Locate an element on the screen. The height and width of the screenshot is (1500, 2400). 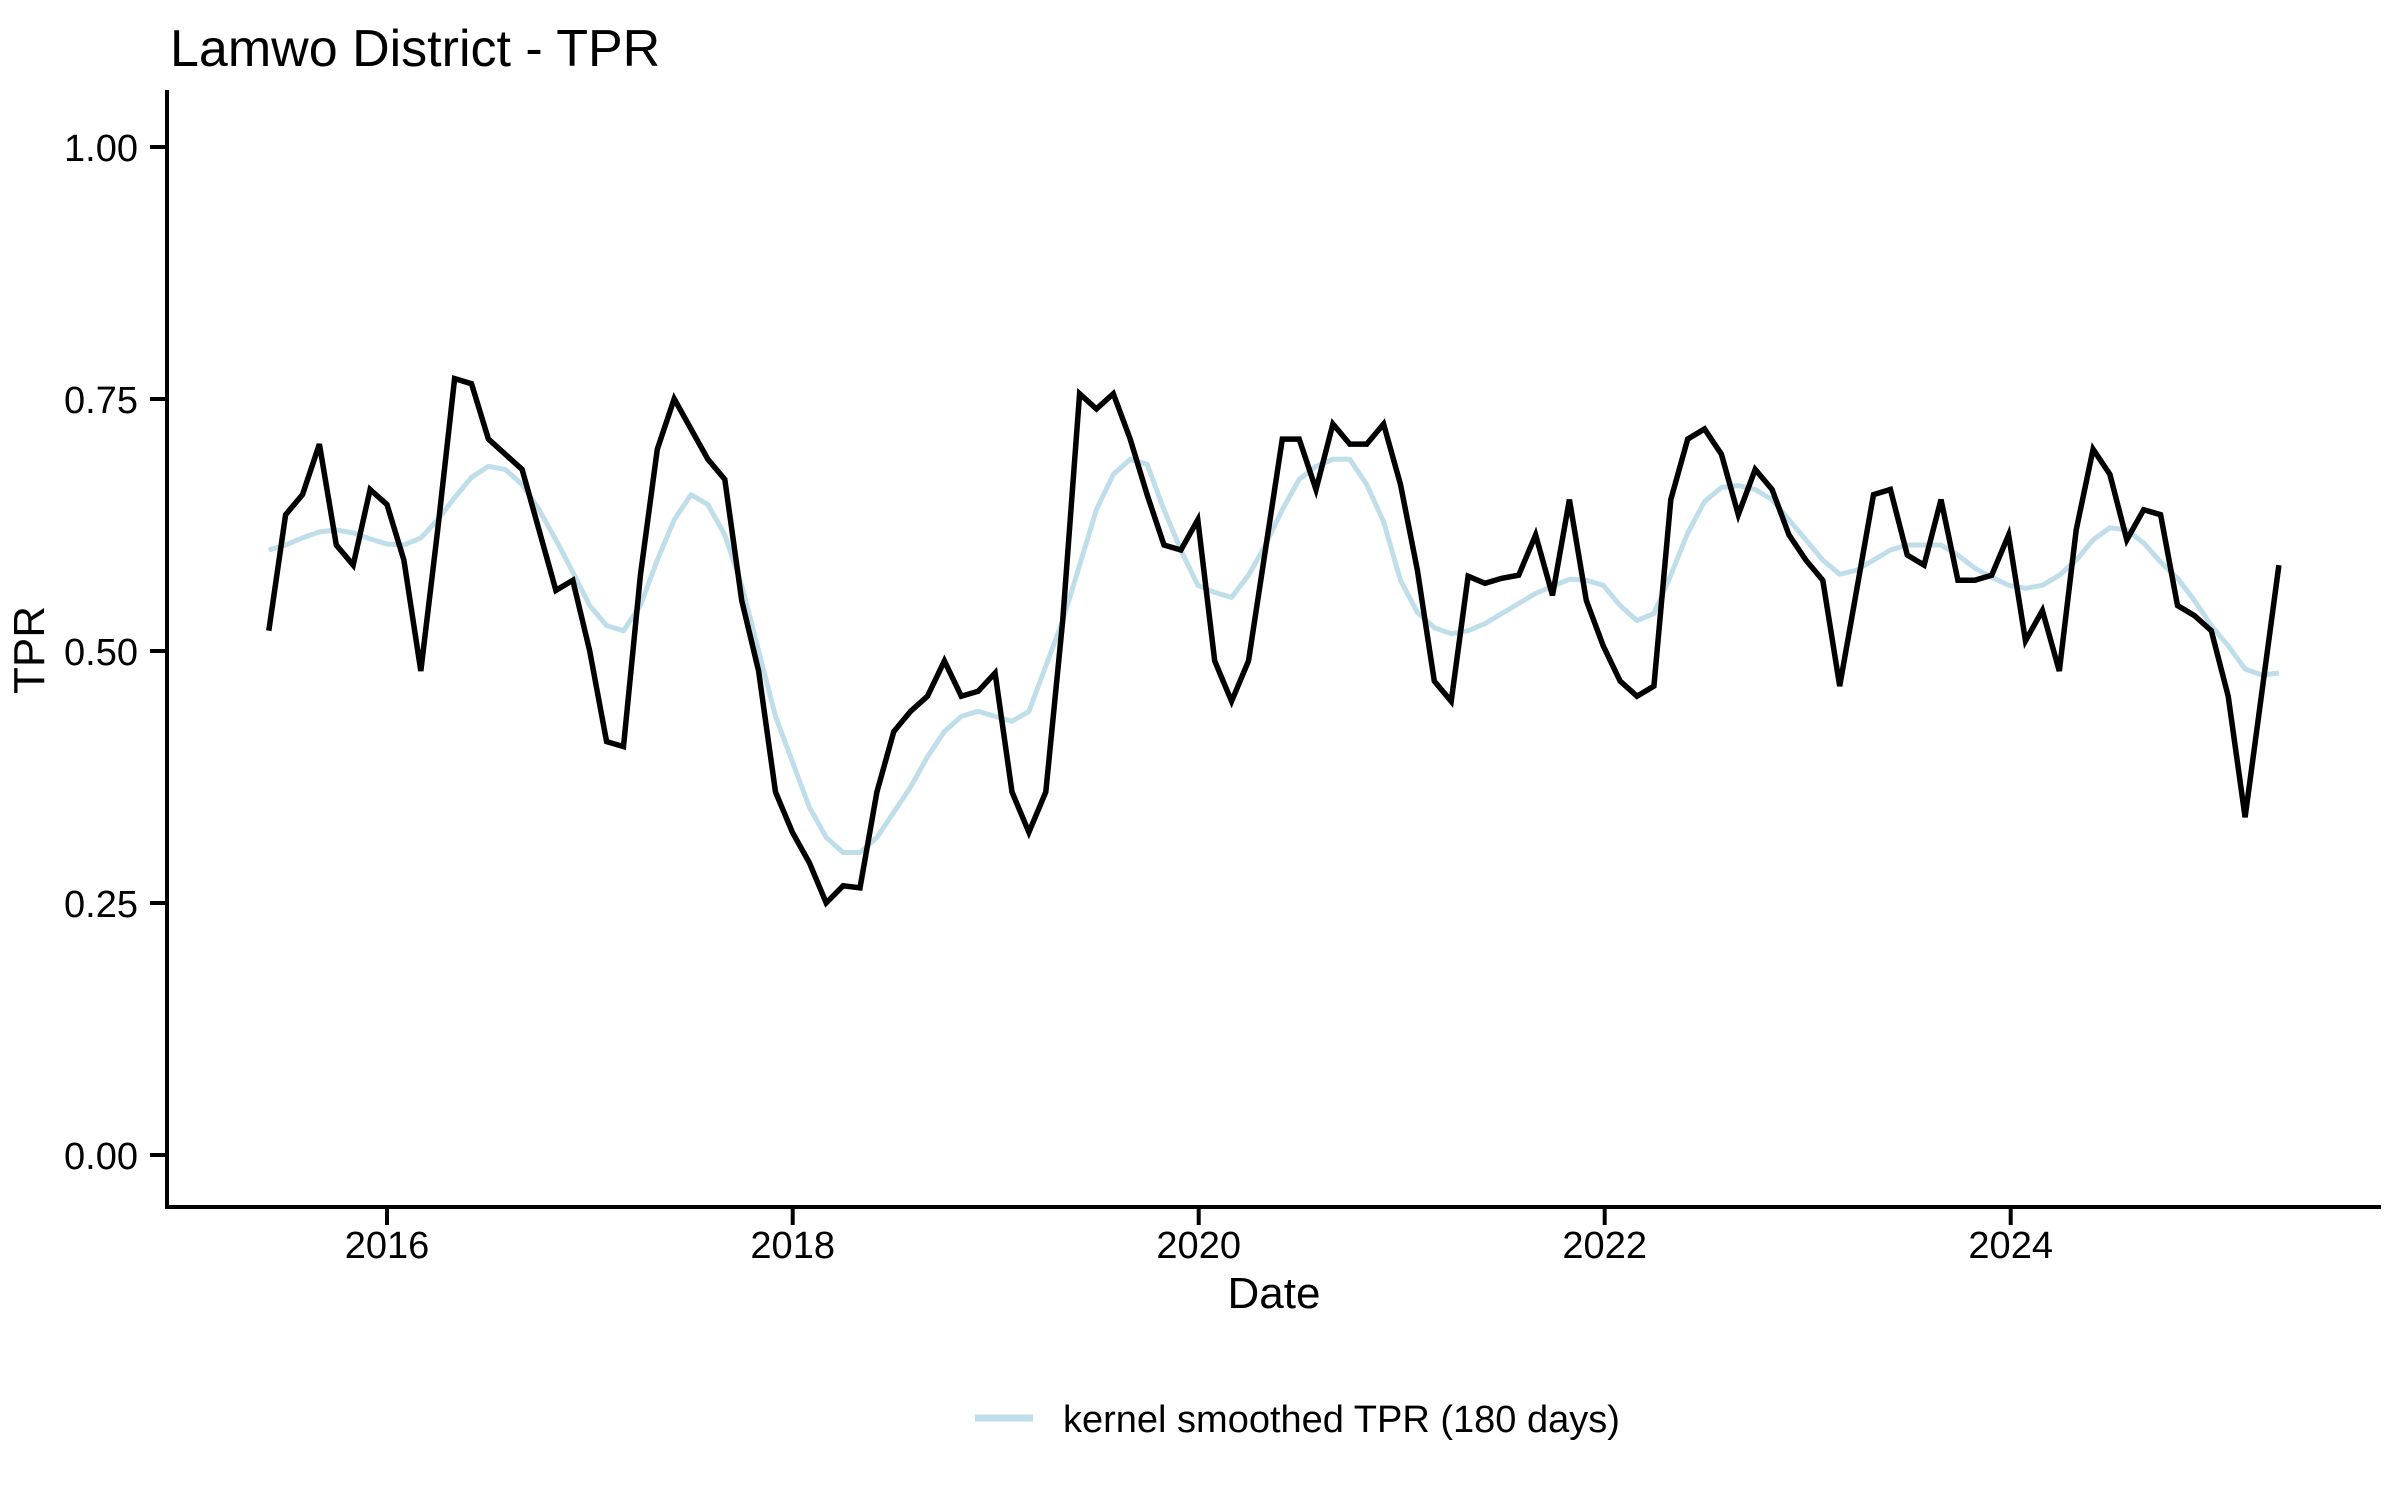
y-tick-label-1.00: 1.00 is located at coordinates (101, 149).